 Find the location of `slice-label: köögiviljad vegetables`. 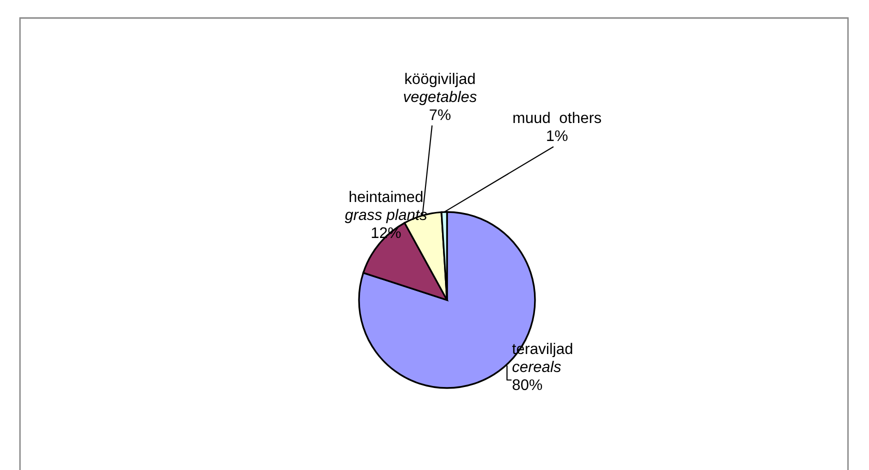

slice-label: köögiviljad vegetables is located at coordinates (440, 89).